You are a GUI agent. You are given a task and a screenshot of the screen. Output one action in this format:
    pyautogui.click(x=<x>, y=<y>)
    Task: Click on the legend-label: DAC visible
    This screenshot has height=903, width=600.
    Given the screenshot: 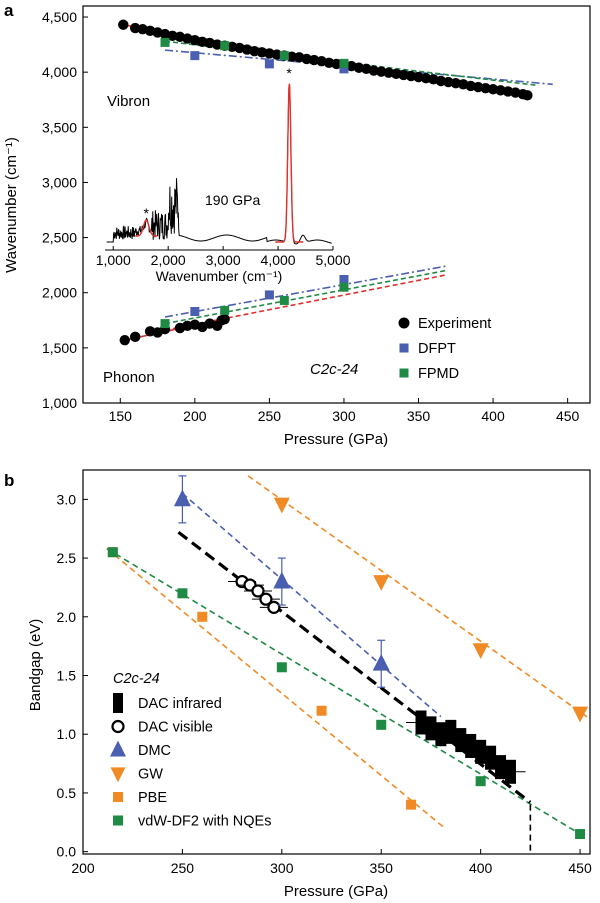 What is the action you would take?
    pyautogui.click(x=175, y=728)
    